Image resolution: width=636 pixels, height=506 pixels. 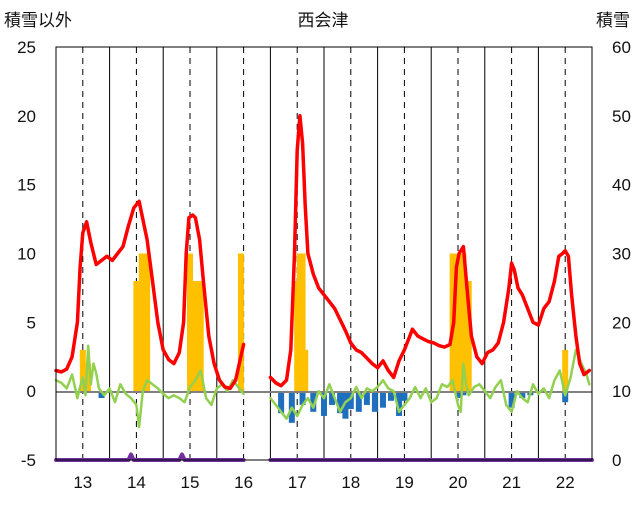 I want to click on left-tick-label: 10, so click(x=26, y=254).